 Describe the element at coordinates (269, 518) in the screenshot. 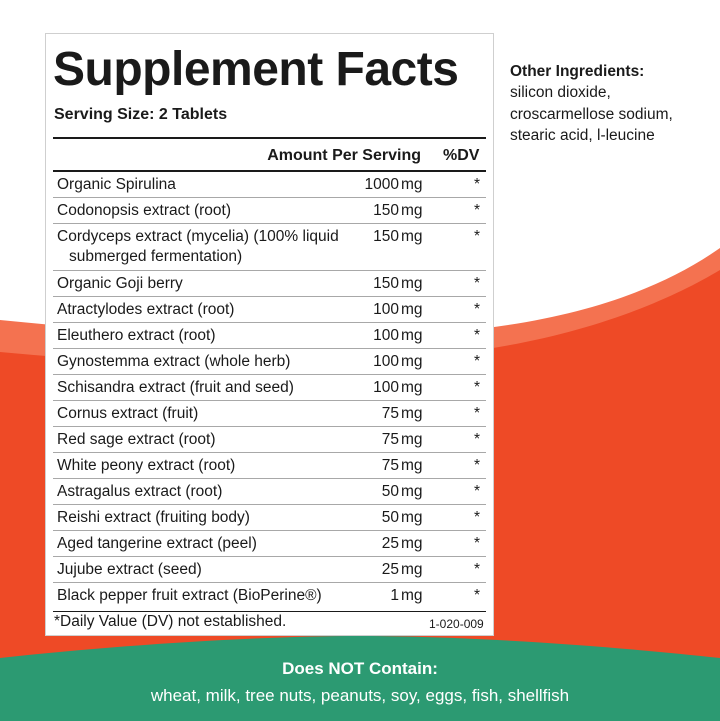

I see `table-row: Reishi extract (fruiting body) 50 mg *` at that location.